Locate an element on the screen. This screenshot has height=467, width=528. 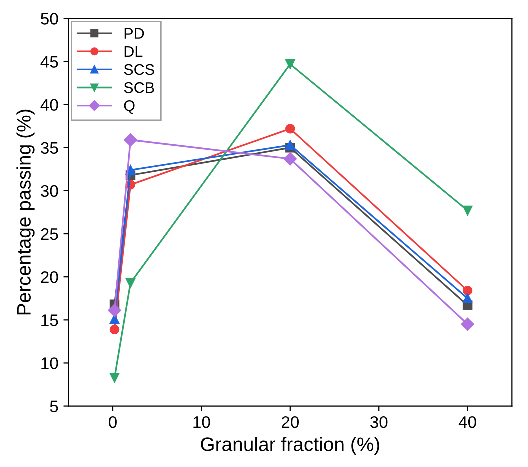
legend-label: SCS is located at coordinates (139, 70).